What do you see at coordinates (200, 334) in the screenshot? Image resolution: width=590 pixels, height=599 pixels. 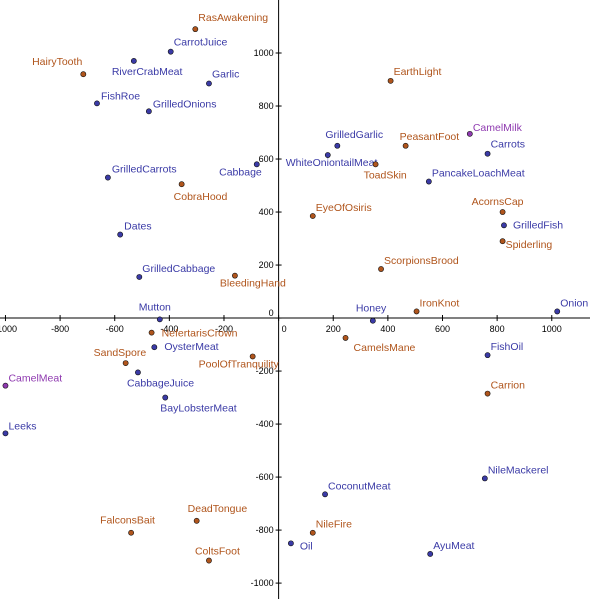 I see `point-label-nefertaris-crown: NefertarisCrown` at bounding box center [200, 334].